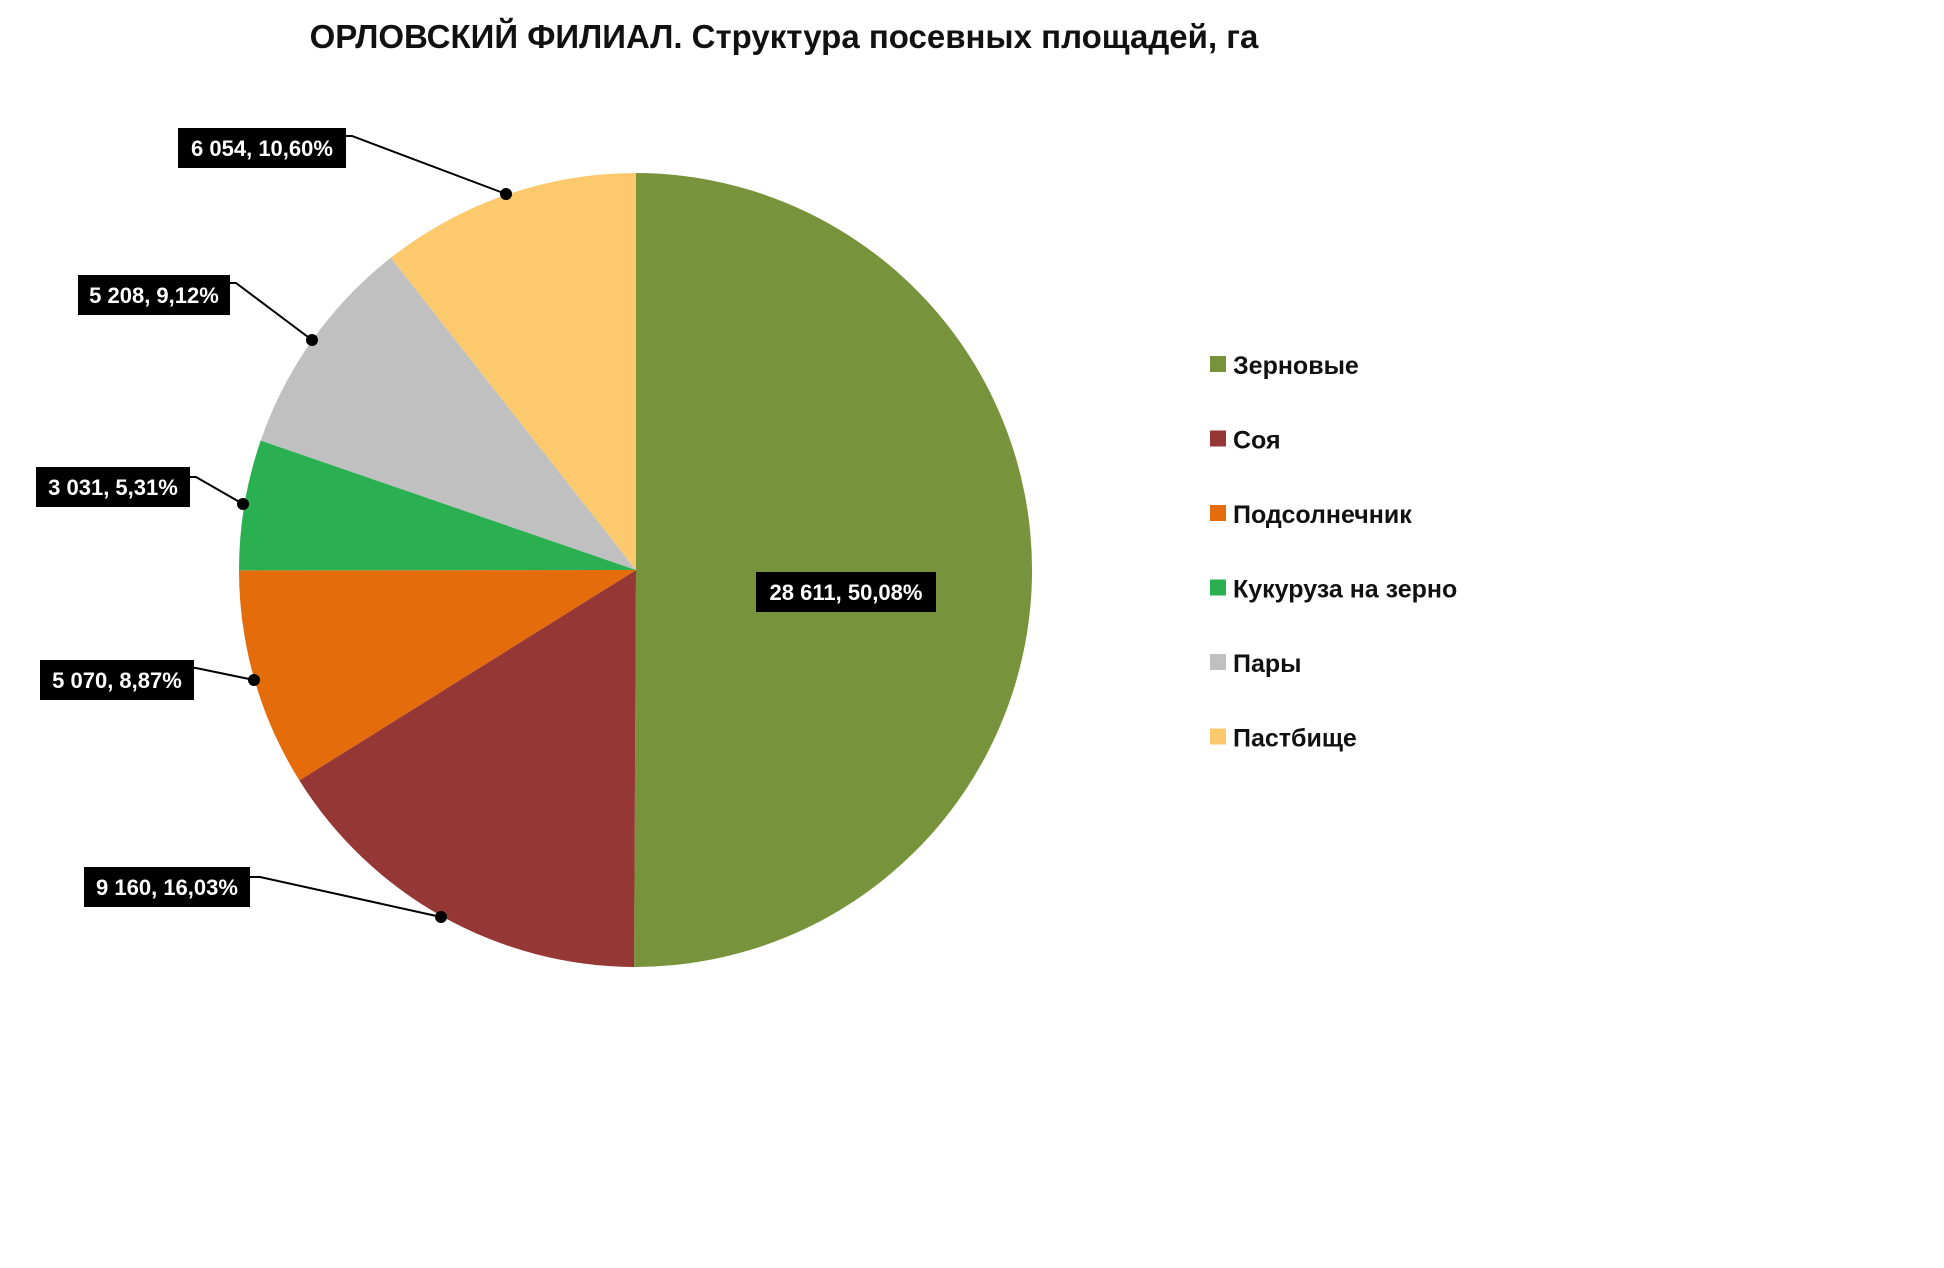 The width and height of the screenshot is (1944, 1268). Describe the element at coordinates (1345, 590) in the screenshot. I see `legend-label-4: Кукуруза на зерно` at that location.